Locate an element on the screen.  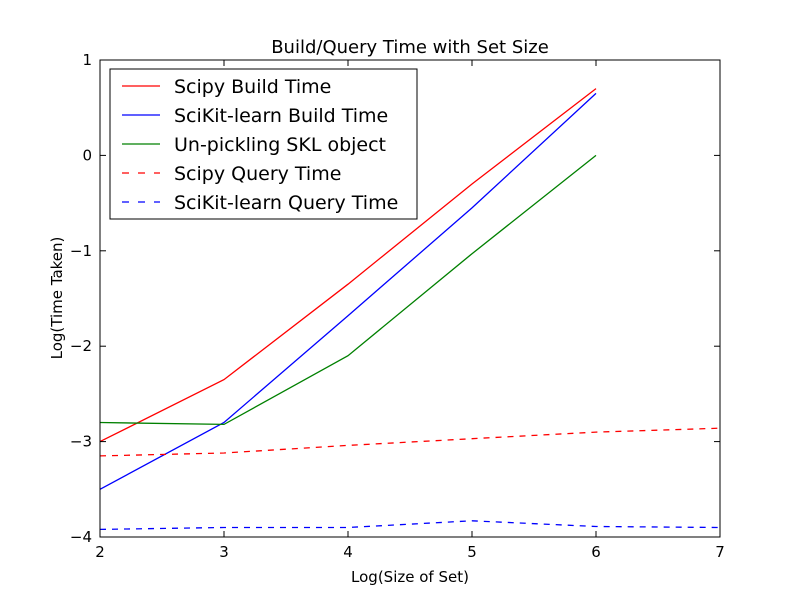
x-tick-label: 2 is located at coordinates (100, 552).